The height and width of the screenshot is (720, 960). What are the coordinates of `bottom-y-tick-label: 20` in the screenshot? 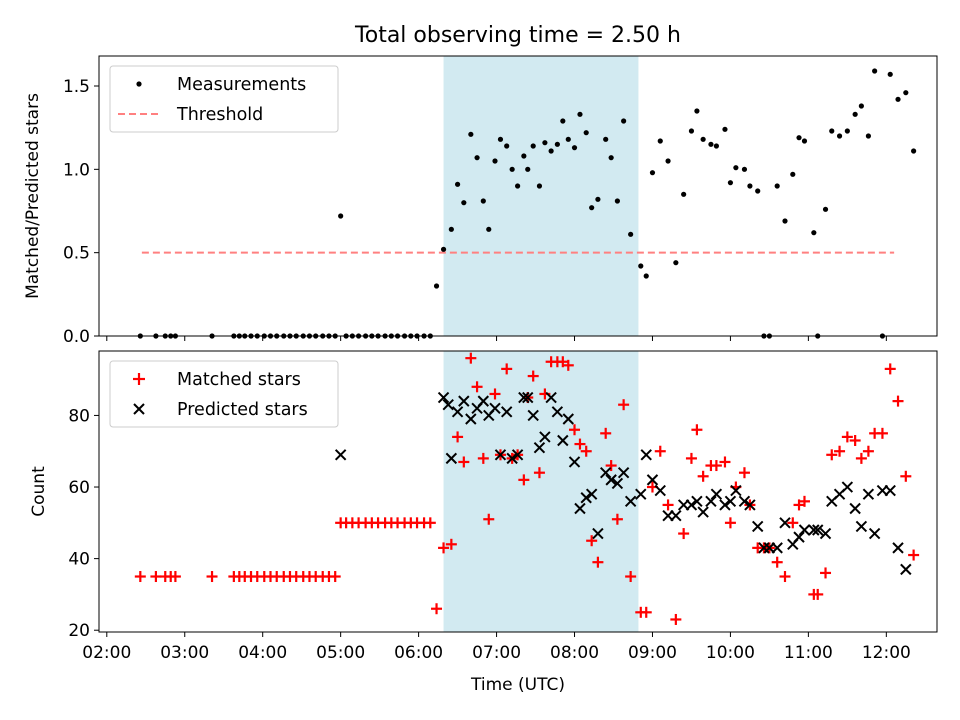 It's located at (79, 631).